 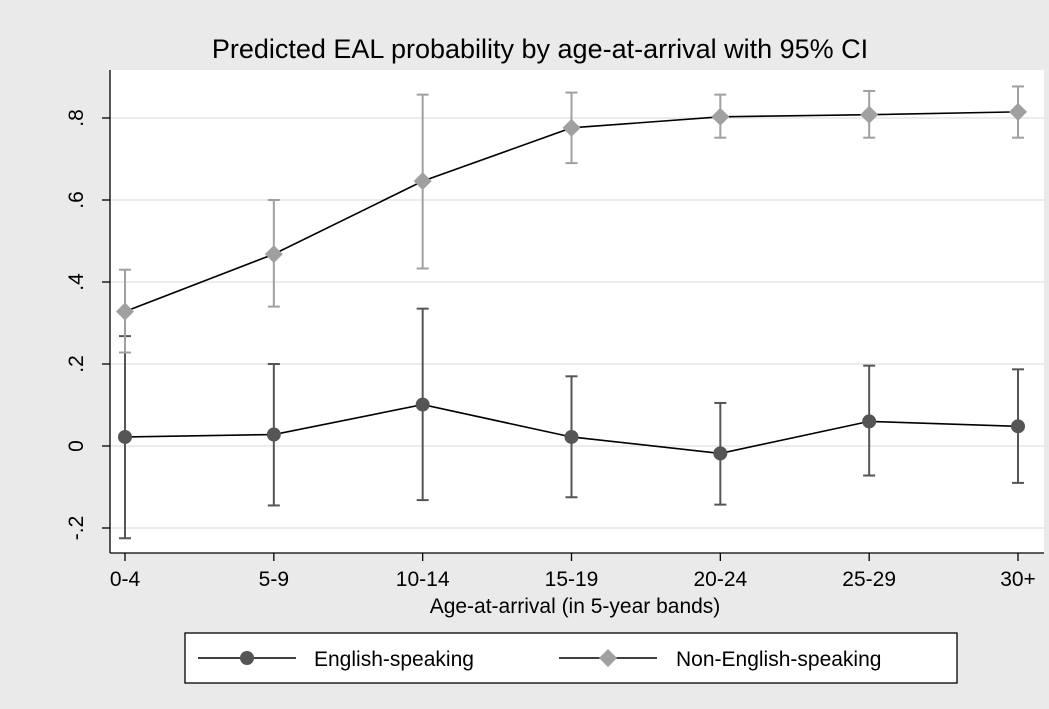 What do you see at coordinates (76, 282) in the screenshot?
I see `y-tick-label: .4` at bounding box center [76, 282].